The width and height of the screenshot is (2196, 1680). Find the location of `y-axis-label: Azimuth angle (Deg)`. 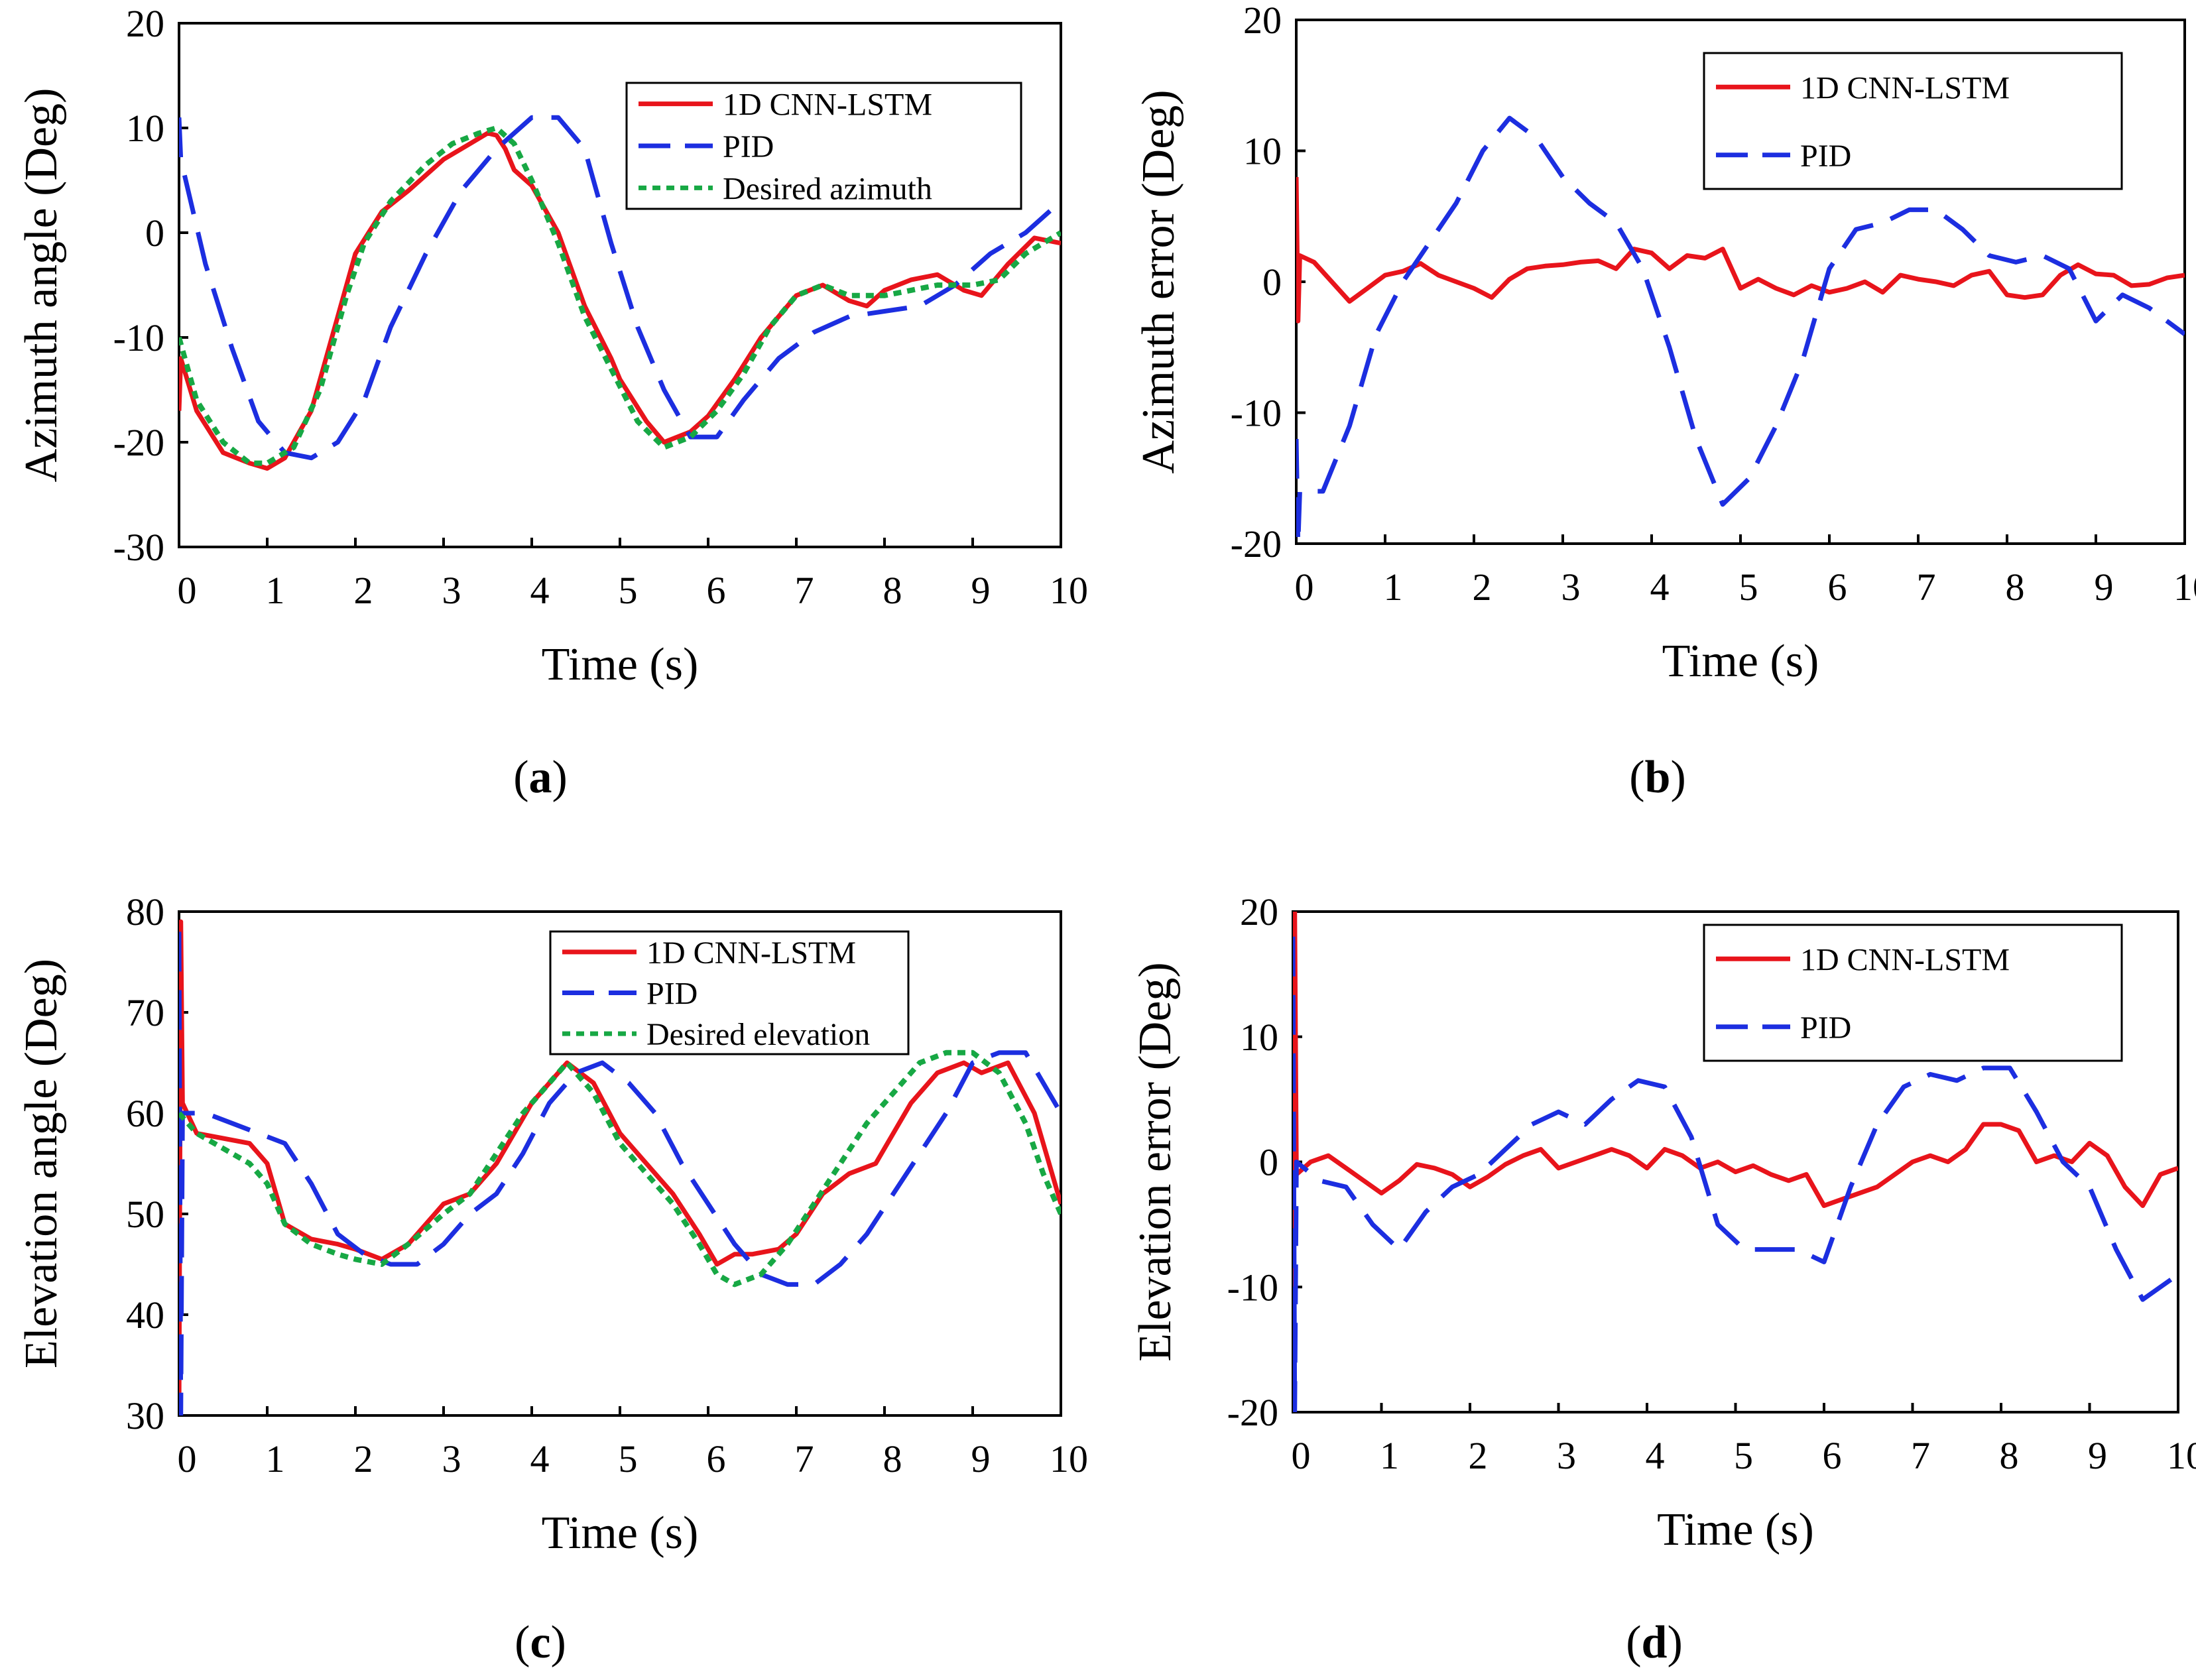

y-axis-label: Azimuth angle (Deg) is located at coordinates (41, 285).